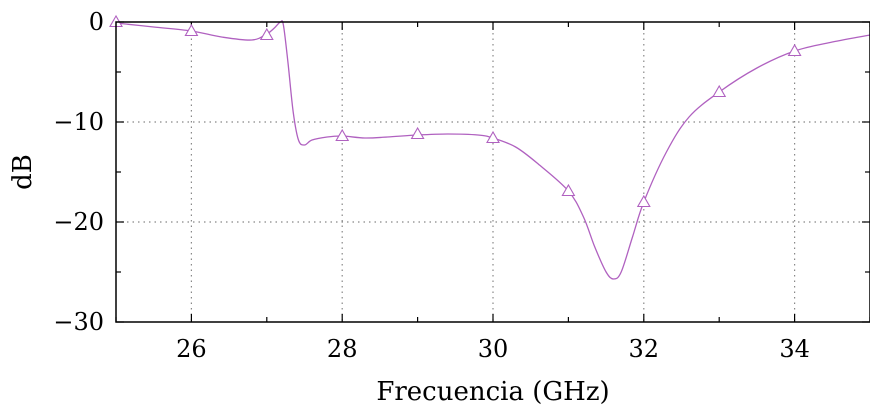  What do you see at coordinates (794, 349) in the screenshot?
I see `x-tick-label: 34` at bounding box center [794, 349].